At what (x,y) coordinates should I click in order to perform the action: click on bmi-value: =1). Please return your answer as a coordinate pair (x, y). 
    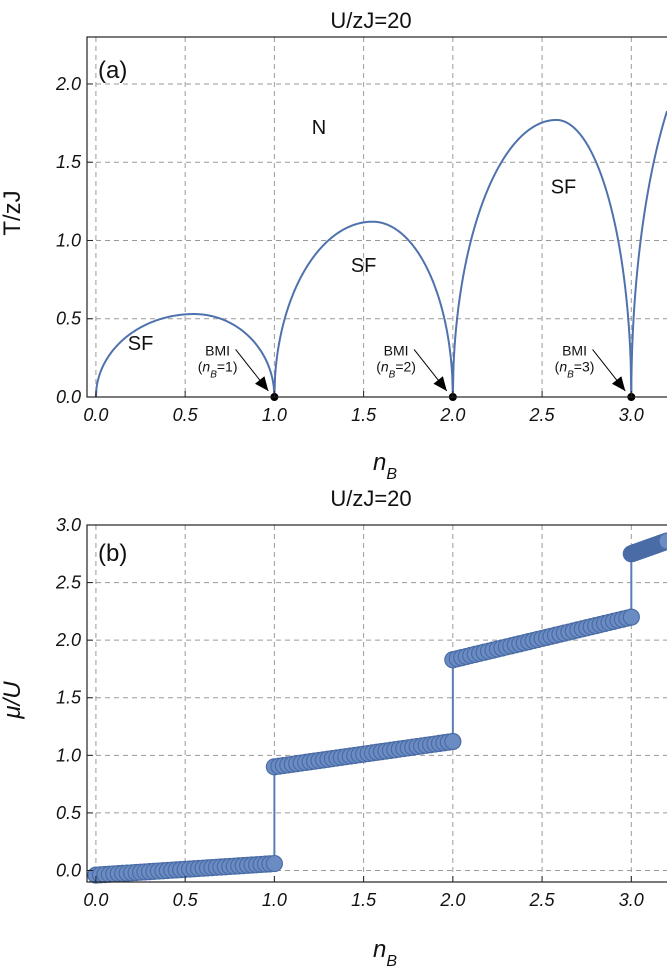
    Looking at the image, I should click on (227, 366).